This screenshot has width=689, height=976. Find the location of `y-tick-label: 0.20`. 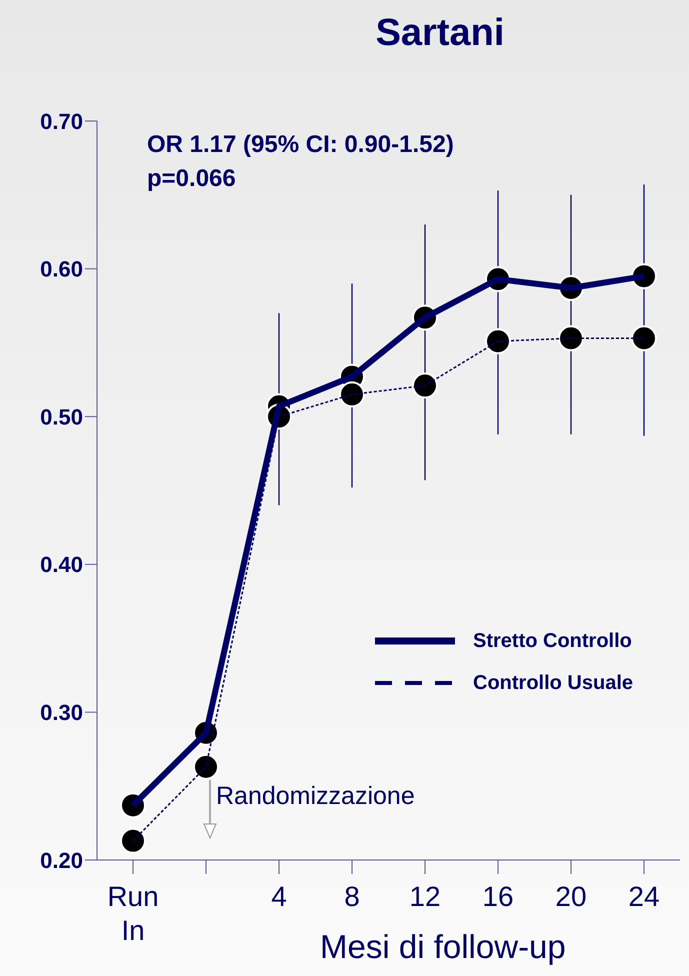

y-tick-label: 0.20 is located at coordinates (61, 860).